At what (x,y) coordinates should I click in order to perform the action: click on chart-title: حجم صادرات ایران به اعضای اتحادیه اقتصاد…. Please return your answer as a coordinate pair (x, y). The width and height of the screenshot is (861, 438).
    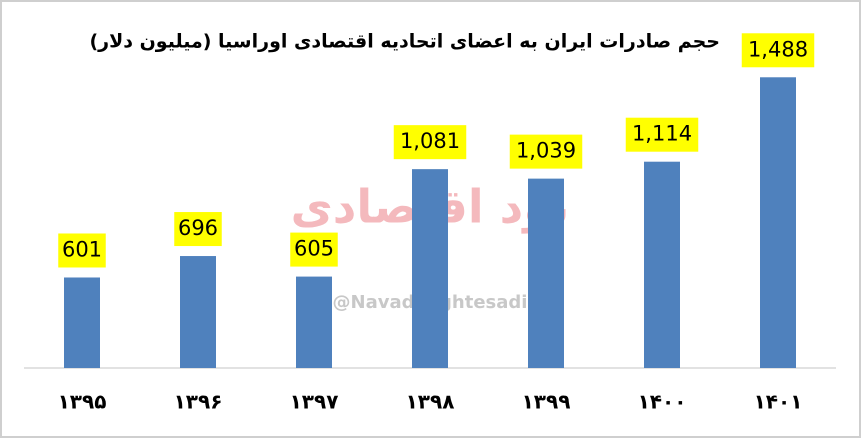
    Looking at the image, I should click on (404, 42).